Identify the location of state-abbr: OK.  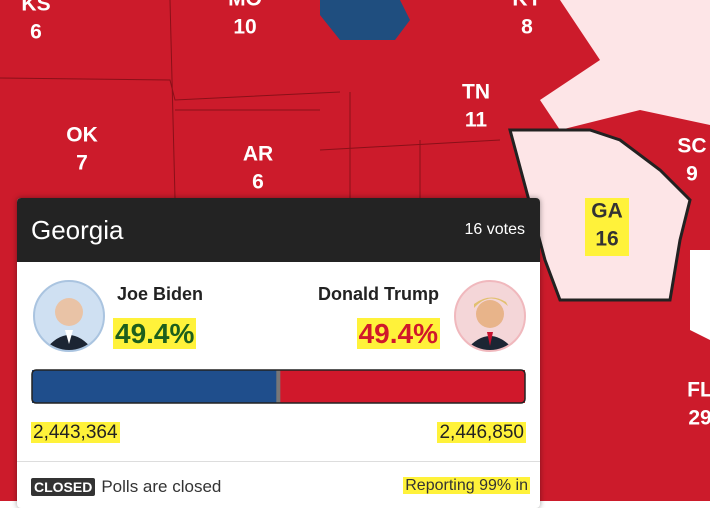
(82, 135).